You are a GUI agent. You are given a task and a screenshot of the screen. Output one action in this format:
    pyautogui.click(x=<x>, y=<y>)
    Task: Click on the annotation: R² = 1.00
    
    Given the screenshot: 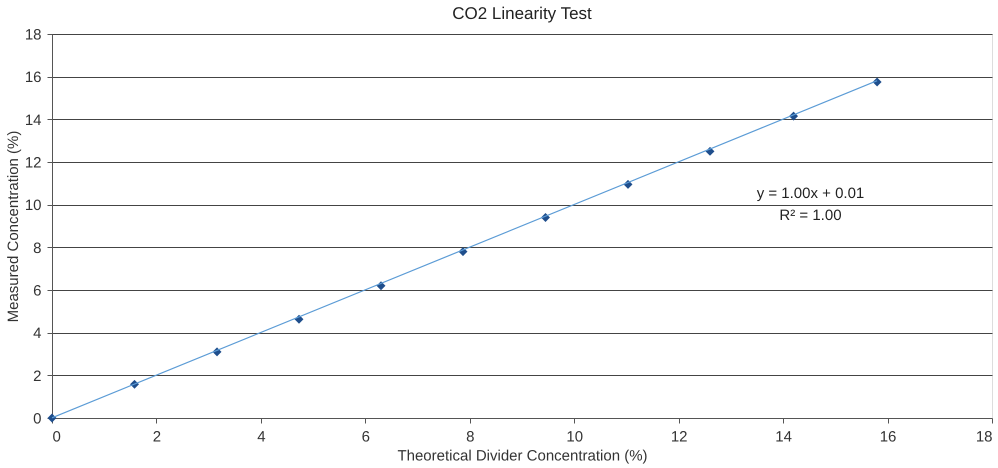 What is the action you would take?
    pyautogui.click(x=810, y=215)
    